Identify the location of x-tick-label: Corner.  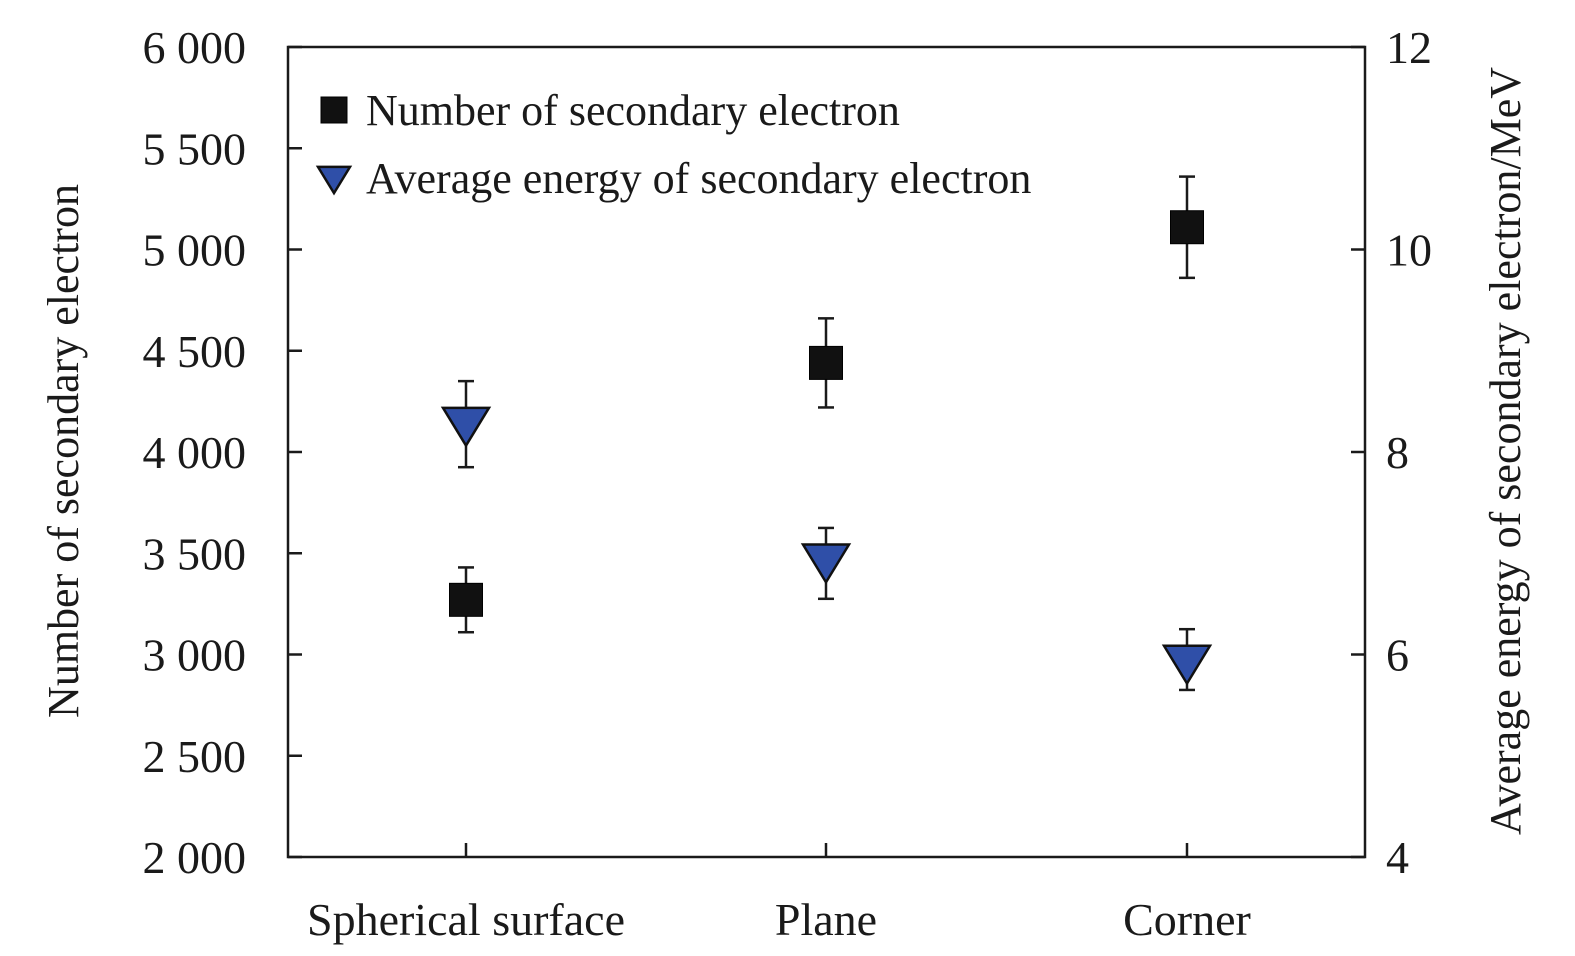
(1187, 919).